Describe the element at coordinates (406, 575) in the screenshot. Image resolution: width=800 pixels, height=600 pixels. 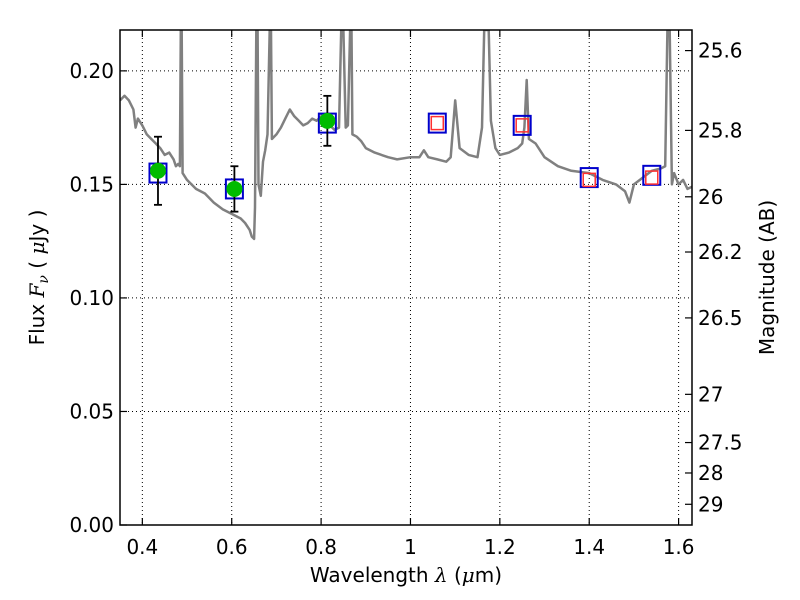
I see `x-axis-label: Wavelength λ (μm)` at that location.